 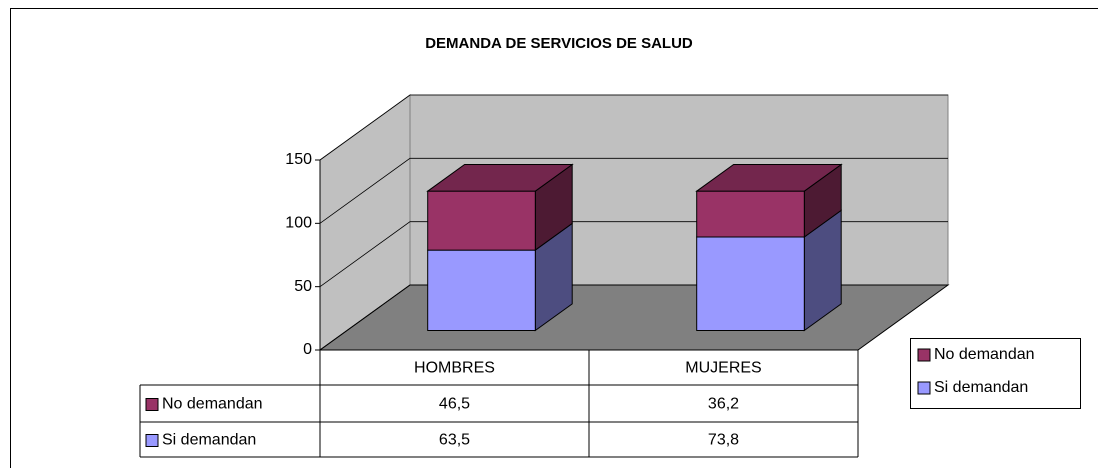 I want to click on y-tick-label: 100, so click(x=298, y=223).